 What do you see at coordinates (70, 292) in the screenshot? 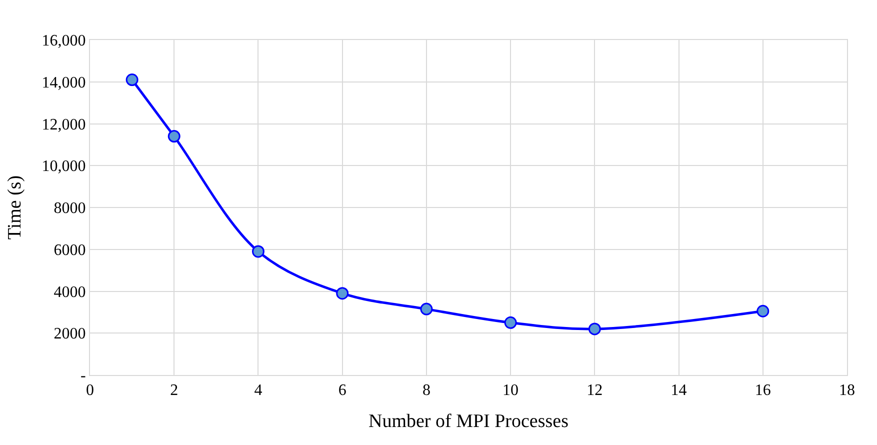
I see `y-tick-label: 4000` at bounding box center [70, 292].